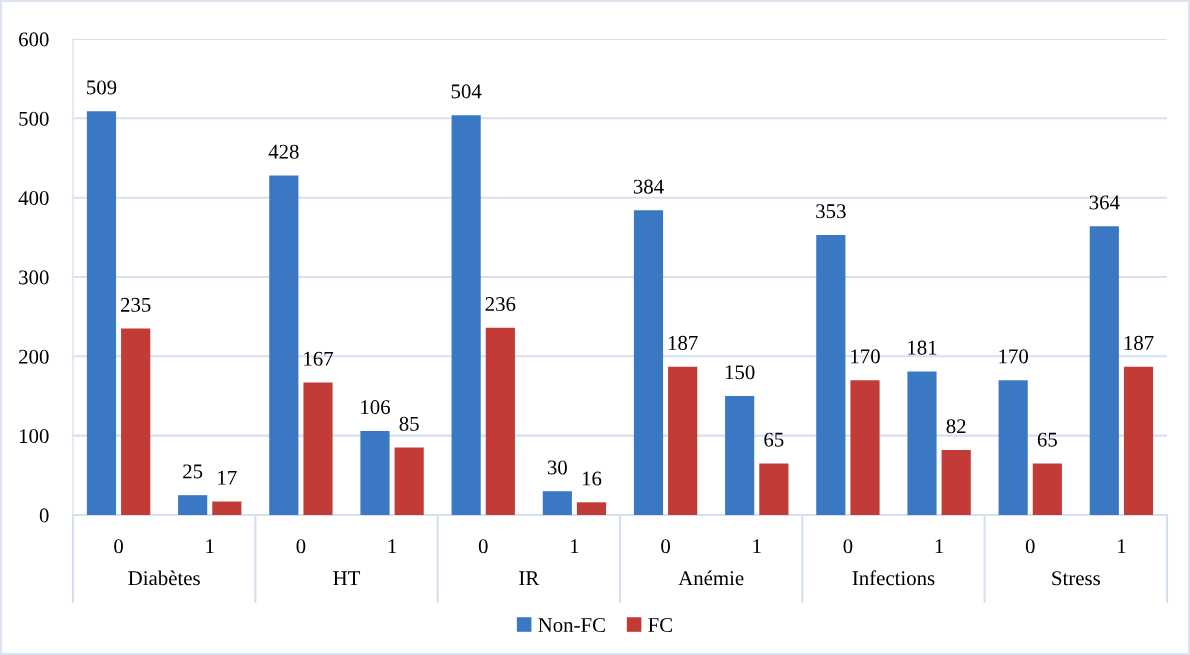  What do you see at coordinates (375, 407) in the screenshot?
I see `data-label: 106` at bounding box center [375, 407].